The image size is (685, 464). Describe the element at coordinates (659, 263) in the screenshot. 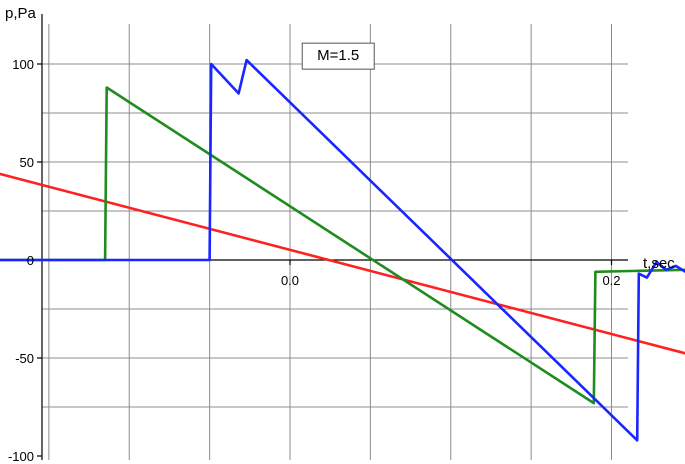

I see `x-axis-label: t,sec` at that location.